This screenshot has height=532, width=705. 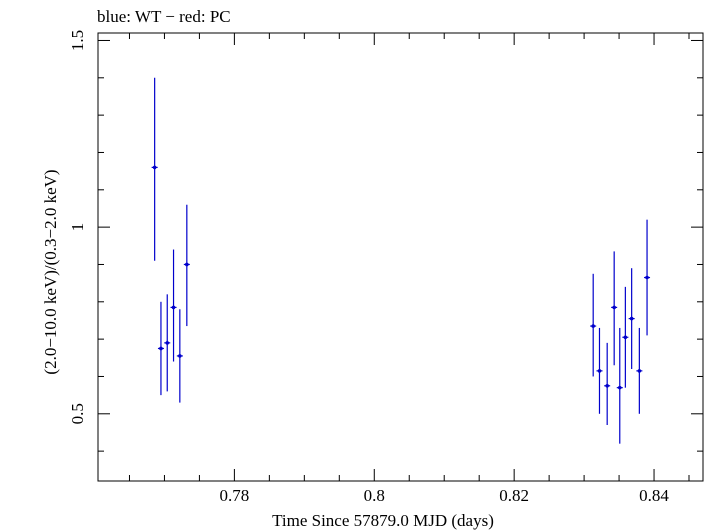 What do you see at coordinates (77, 40) in the screenshot?
I see `y-tick-label: 1.5` at bounding box center [77, 40].